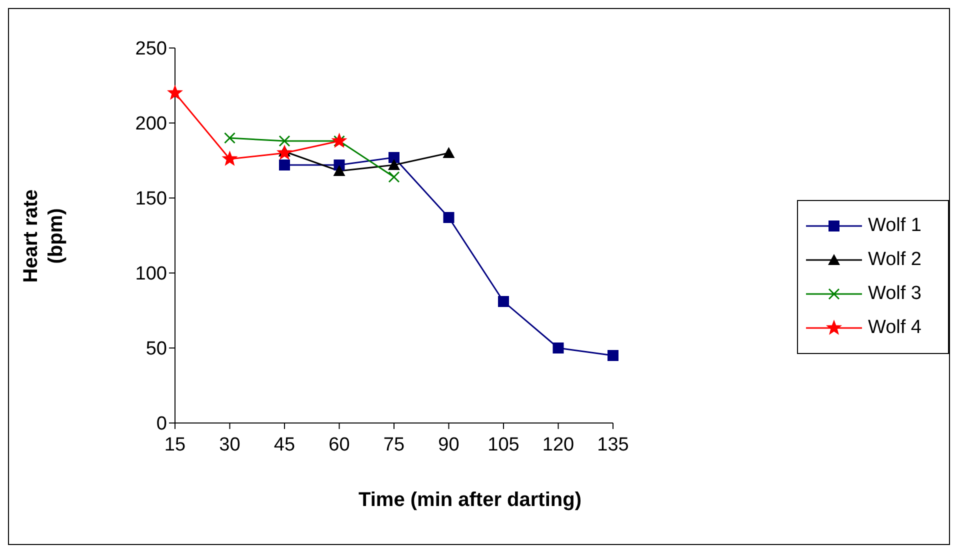 The width and height of the screenshot is (960, 549). I want to click on x-tick-label: 60, so click(339, 445).